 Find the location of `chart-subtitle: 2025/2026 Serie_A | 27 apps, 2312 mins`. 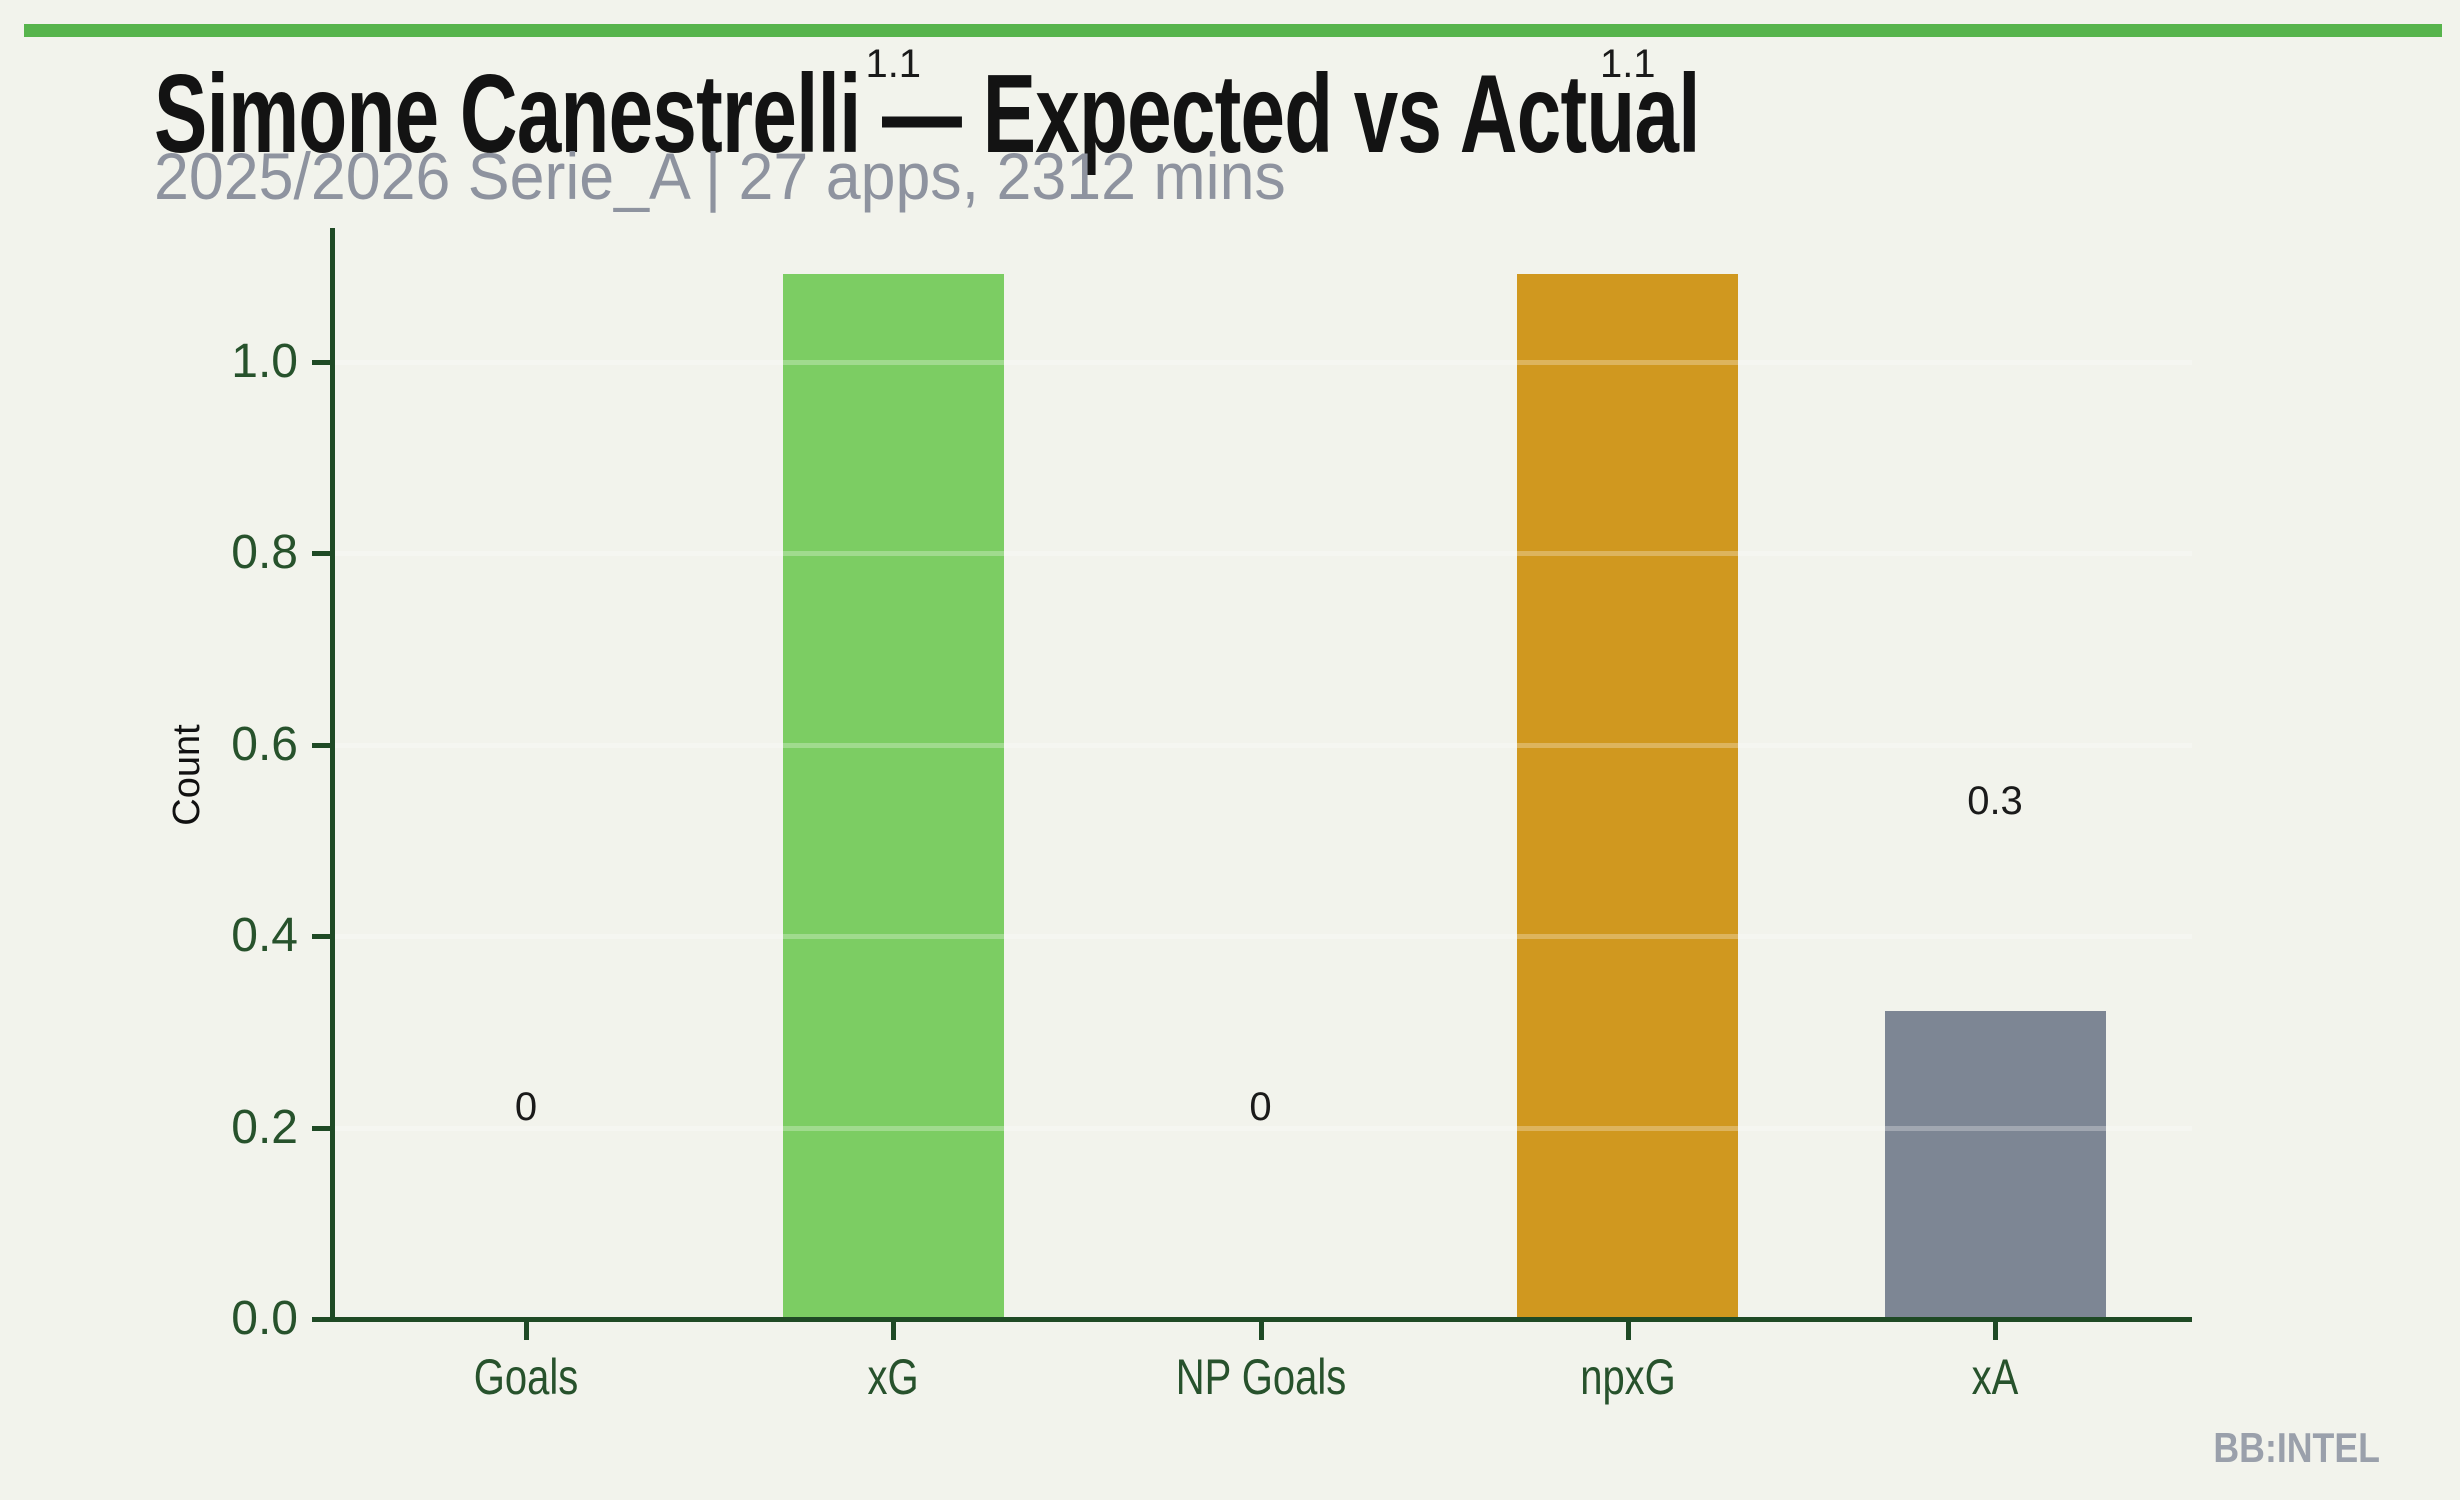

chart-subtitle: 2025/2026 Serie_A | 27 apps, 2312 mins is located at coordinates (720, 176).